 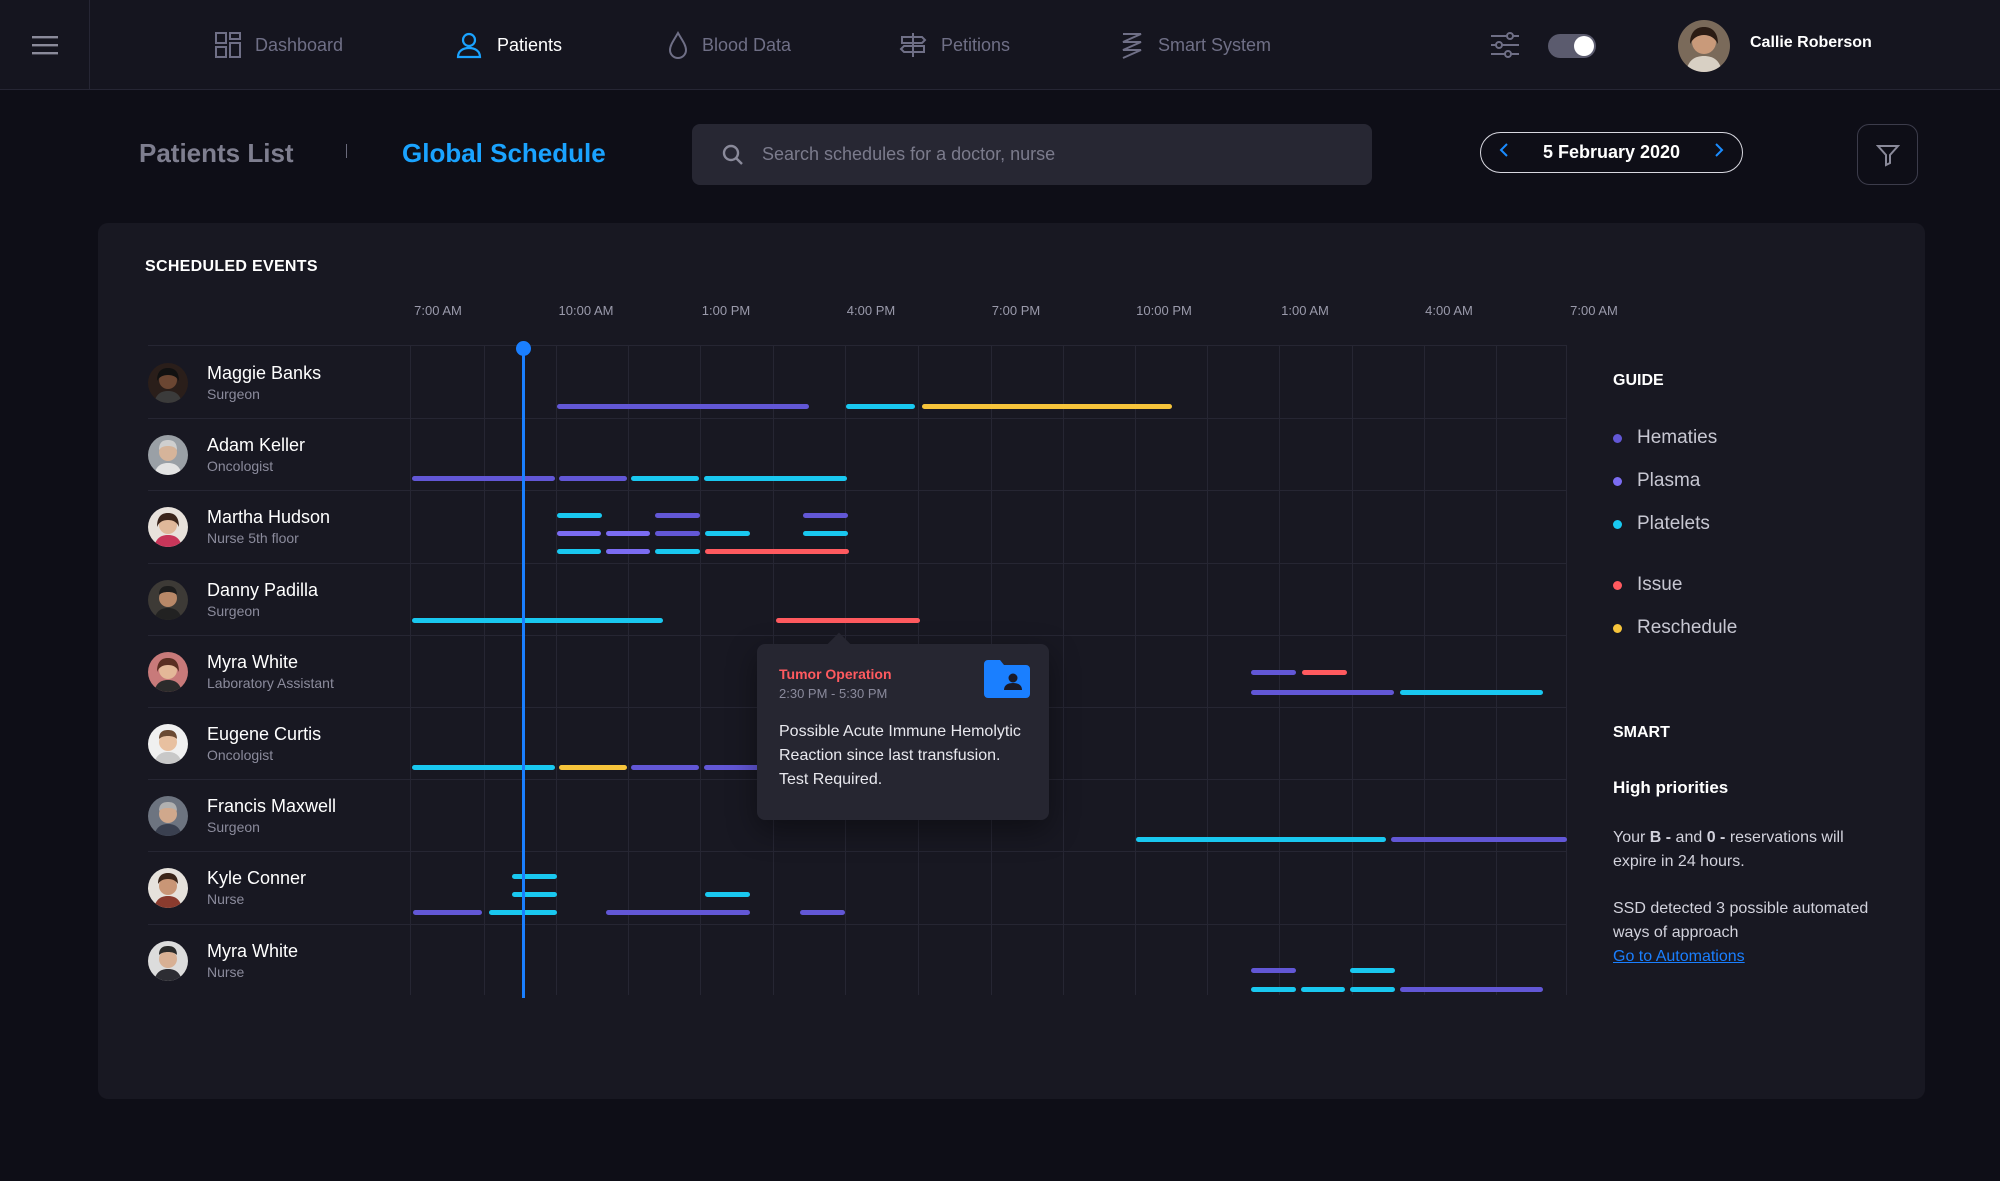 I want to click on nav-smart-system: Smart System, so click(x=1195, y=45).